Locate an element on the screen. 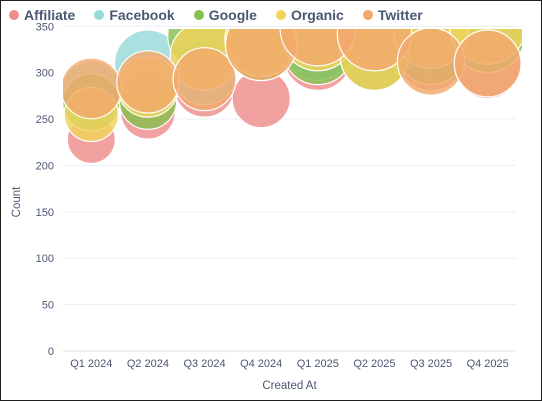 Image resolution: width=542 pixels, height=401 pixels. legend-label: Affiliate is located at coordinates (50, 15).